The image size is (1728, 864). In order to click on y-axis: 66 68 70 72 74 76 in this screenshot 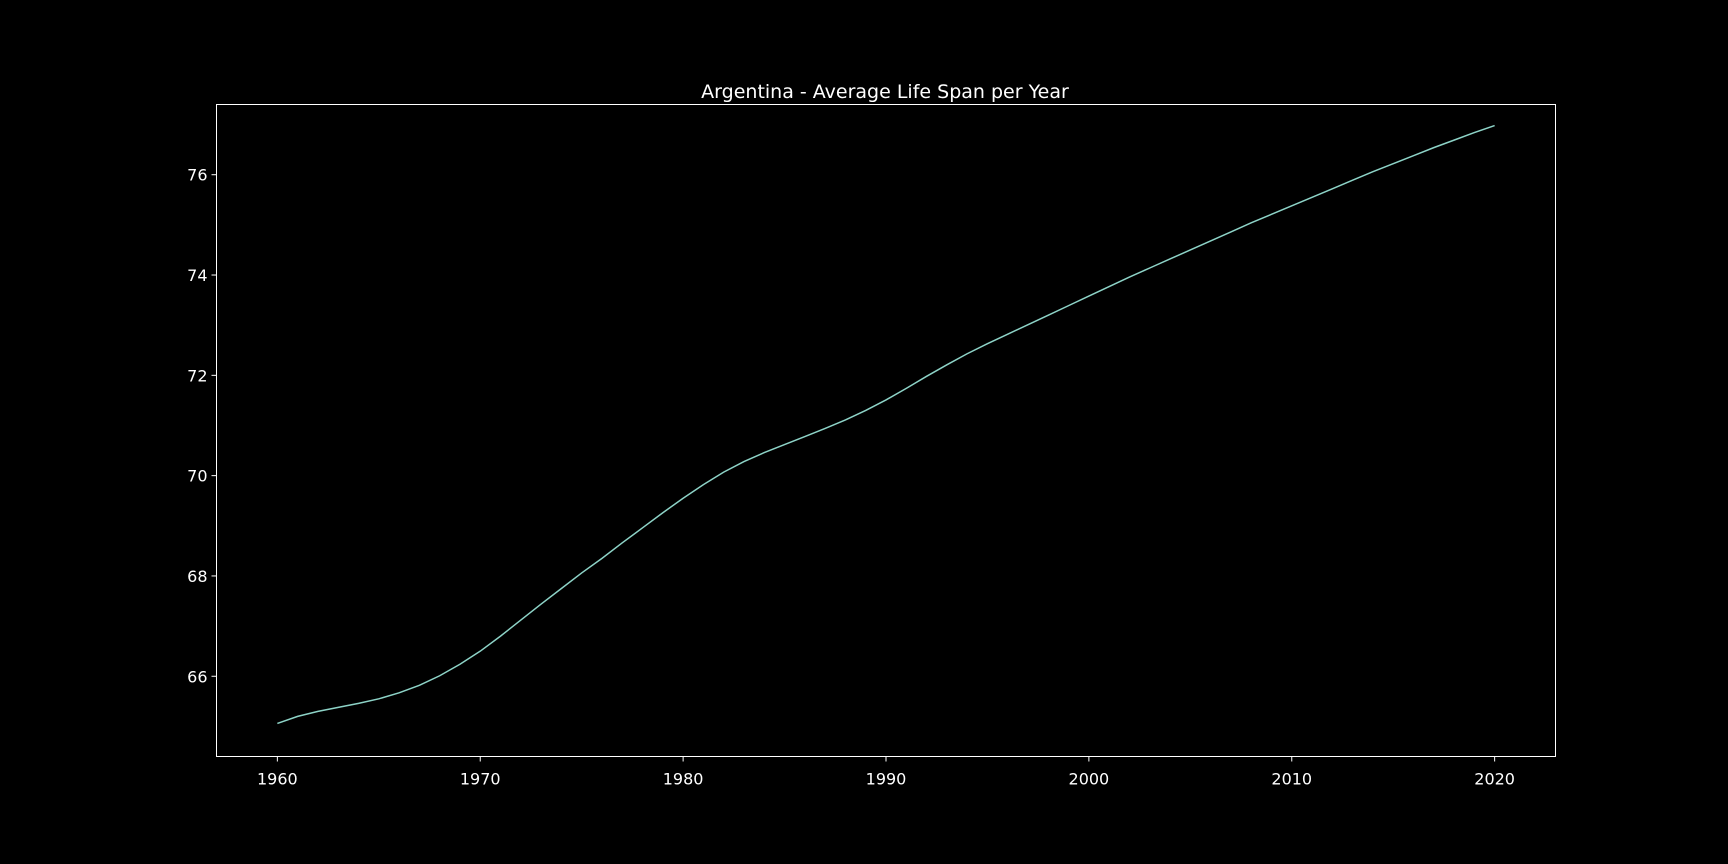, I will do `click(202, 426)`.